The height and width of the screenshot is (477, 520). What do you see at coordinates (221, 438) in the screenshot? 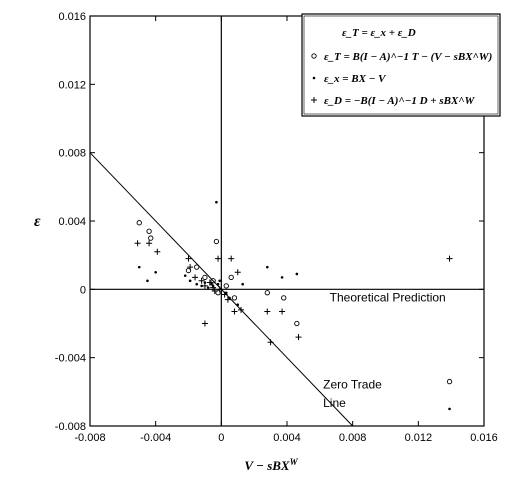
I see `x-tick-label: 0` at bounding box center [221, 438].